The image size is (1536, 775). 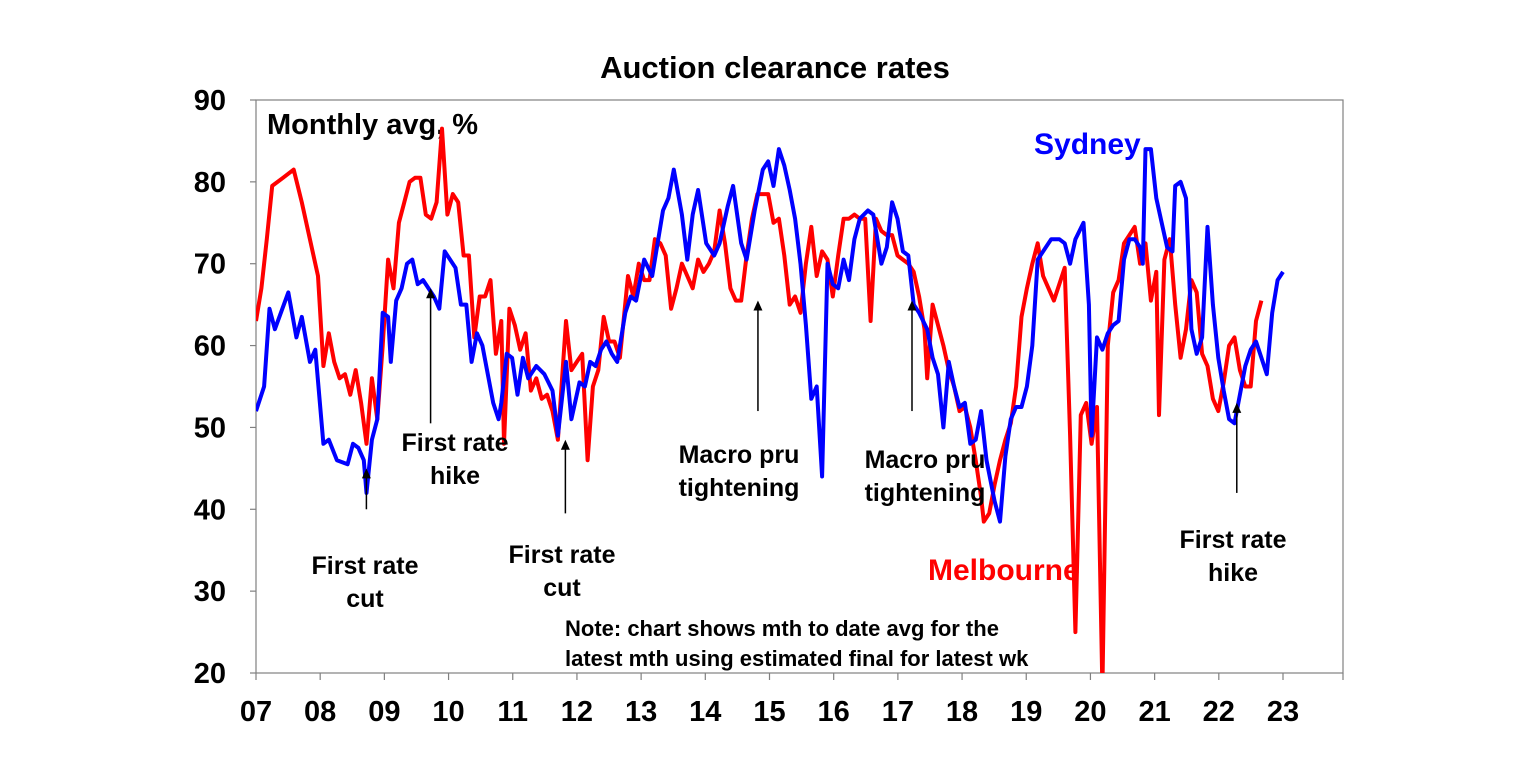 What do you see at coordinates (962, 712) in the screenshot?
I see `x-tick-label: 18` at bounding box center [962, 712].